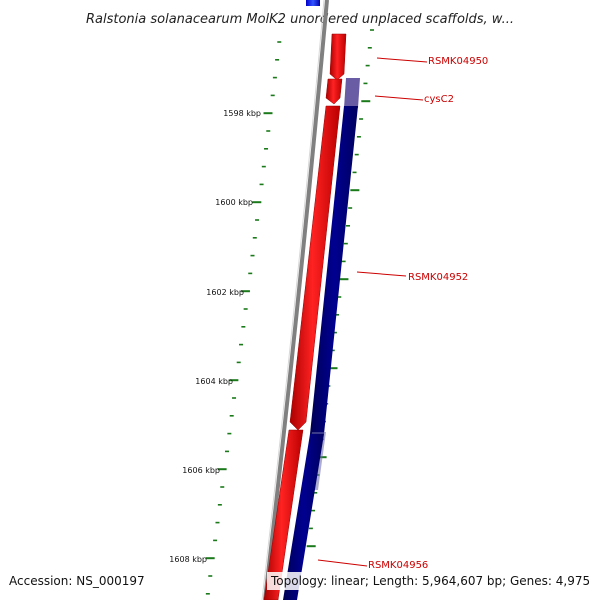  I want to click on gene-label-rsmk04952: RSMK04952, so click(438, 277).